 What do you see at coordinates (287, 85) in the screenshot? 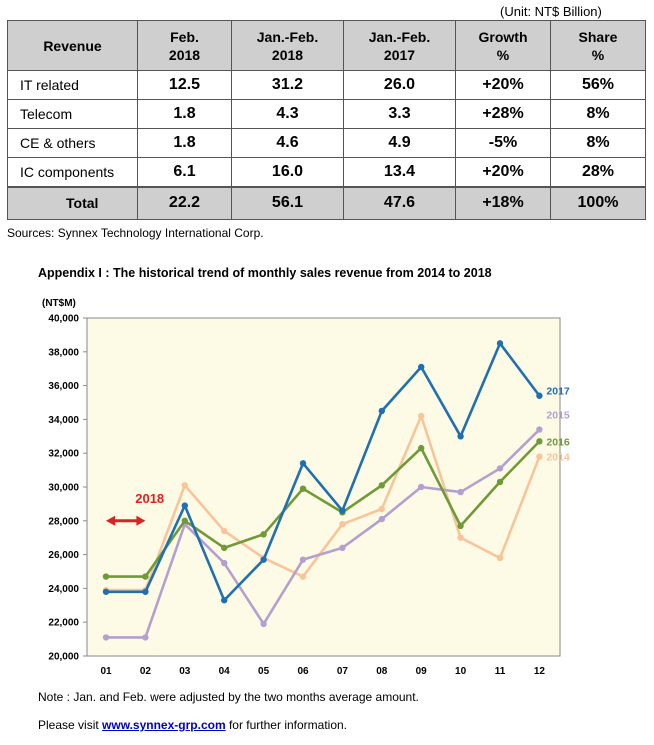
I see `table-cell: 31.2` at bounding box center [287, 85].